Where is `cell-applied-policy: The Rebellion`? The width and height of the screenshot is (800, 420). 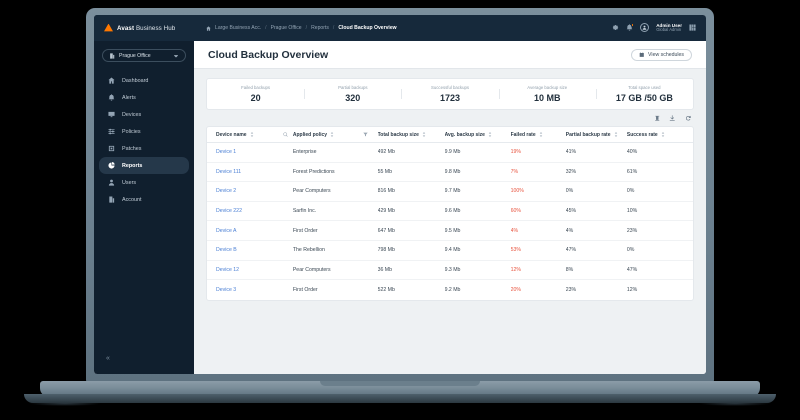 cell-applied-policy: The Rebellion is located at coordinates (308, 250).